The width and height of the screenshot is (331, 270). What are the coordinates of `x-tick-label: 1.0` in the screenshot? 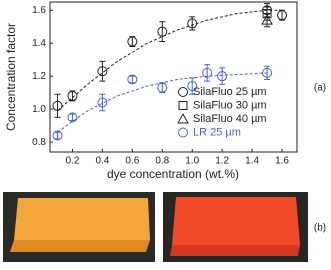 It's located at (192, 161).